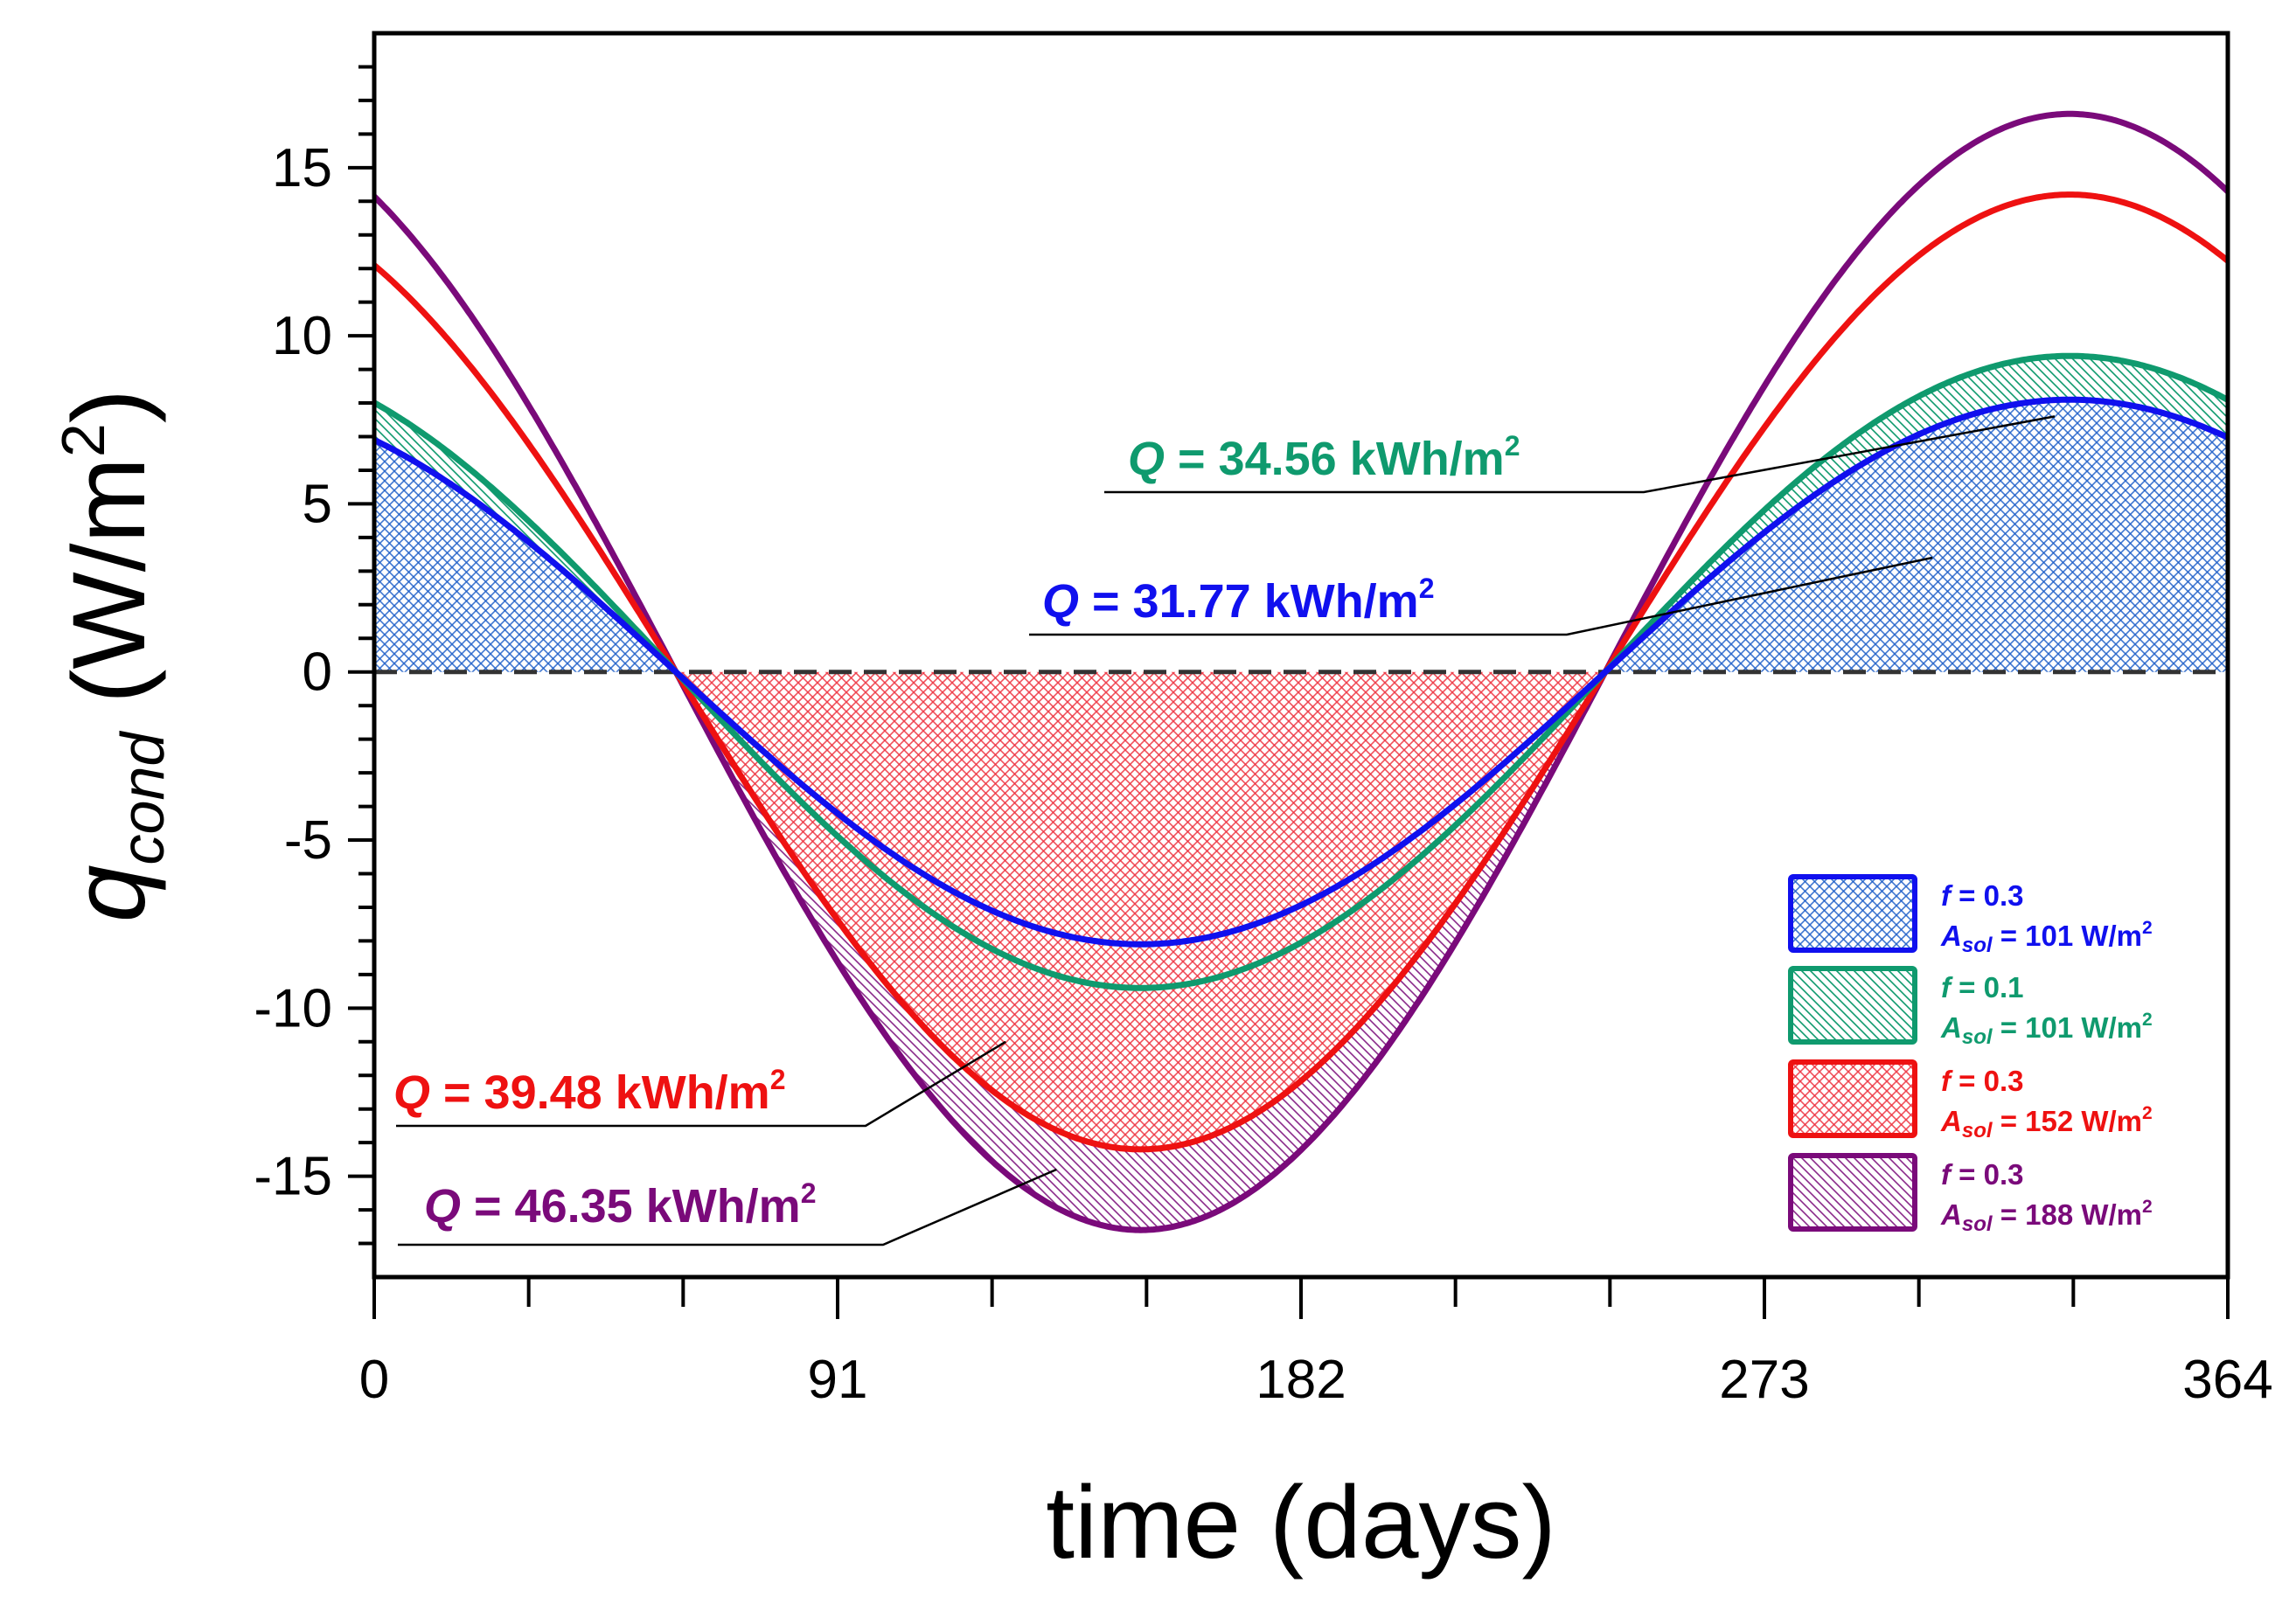 This screenshot has height=1618, width=2296. Describe the element at coordinates (1951, 1027) in the screenshot. I see `legend-a-symbol-green: A` at that location.